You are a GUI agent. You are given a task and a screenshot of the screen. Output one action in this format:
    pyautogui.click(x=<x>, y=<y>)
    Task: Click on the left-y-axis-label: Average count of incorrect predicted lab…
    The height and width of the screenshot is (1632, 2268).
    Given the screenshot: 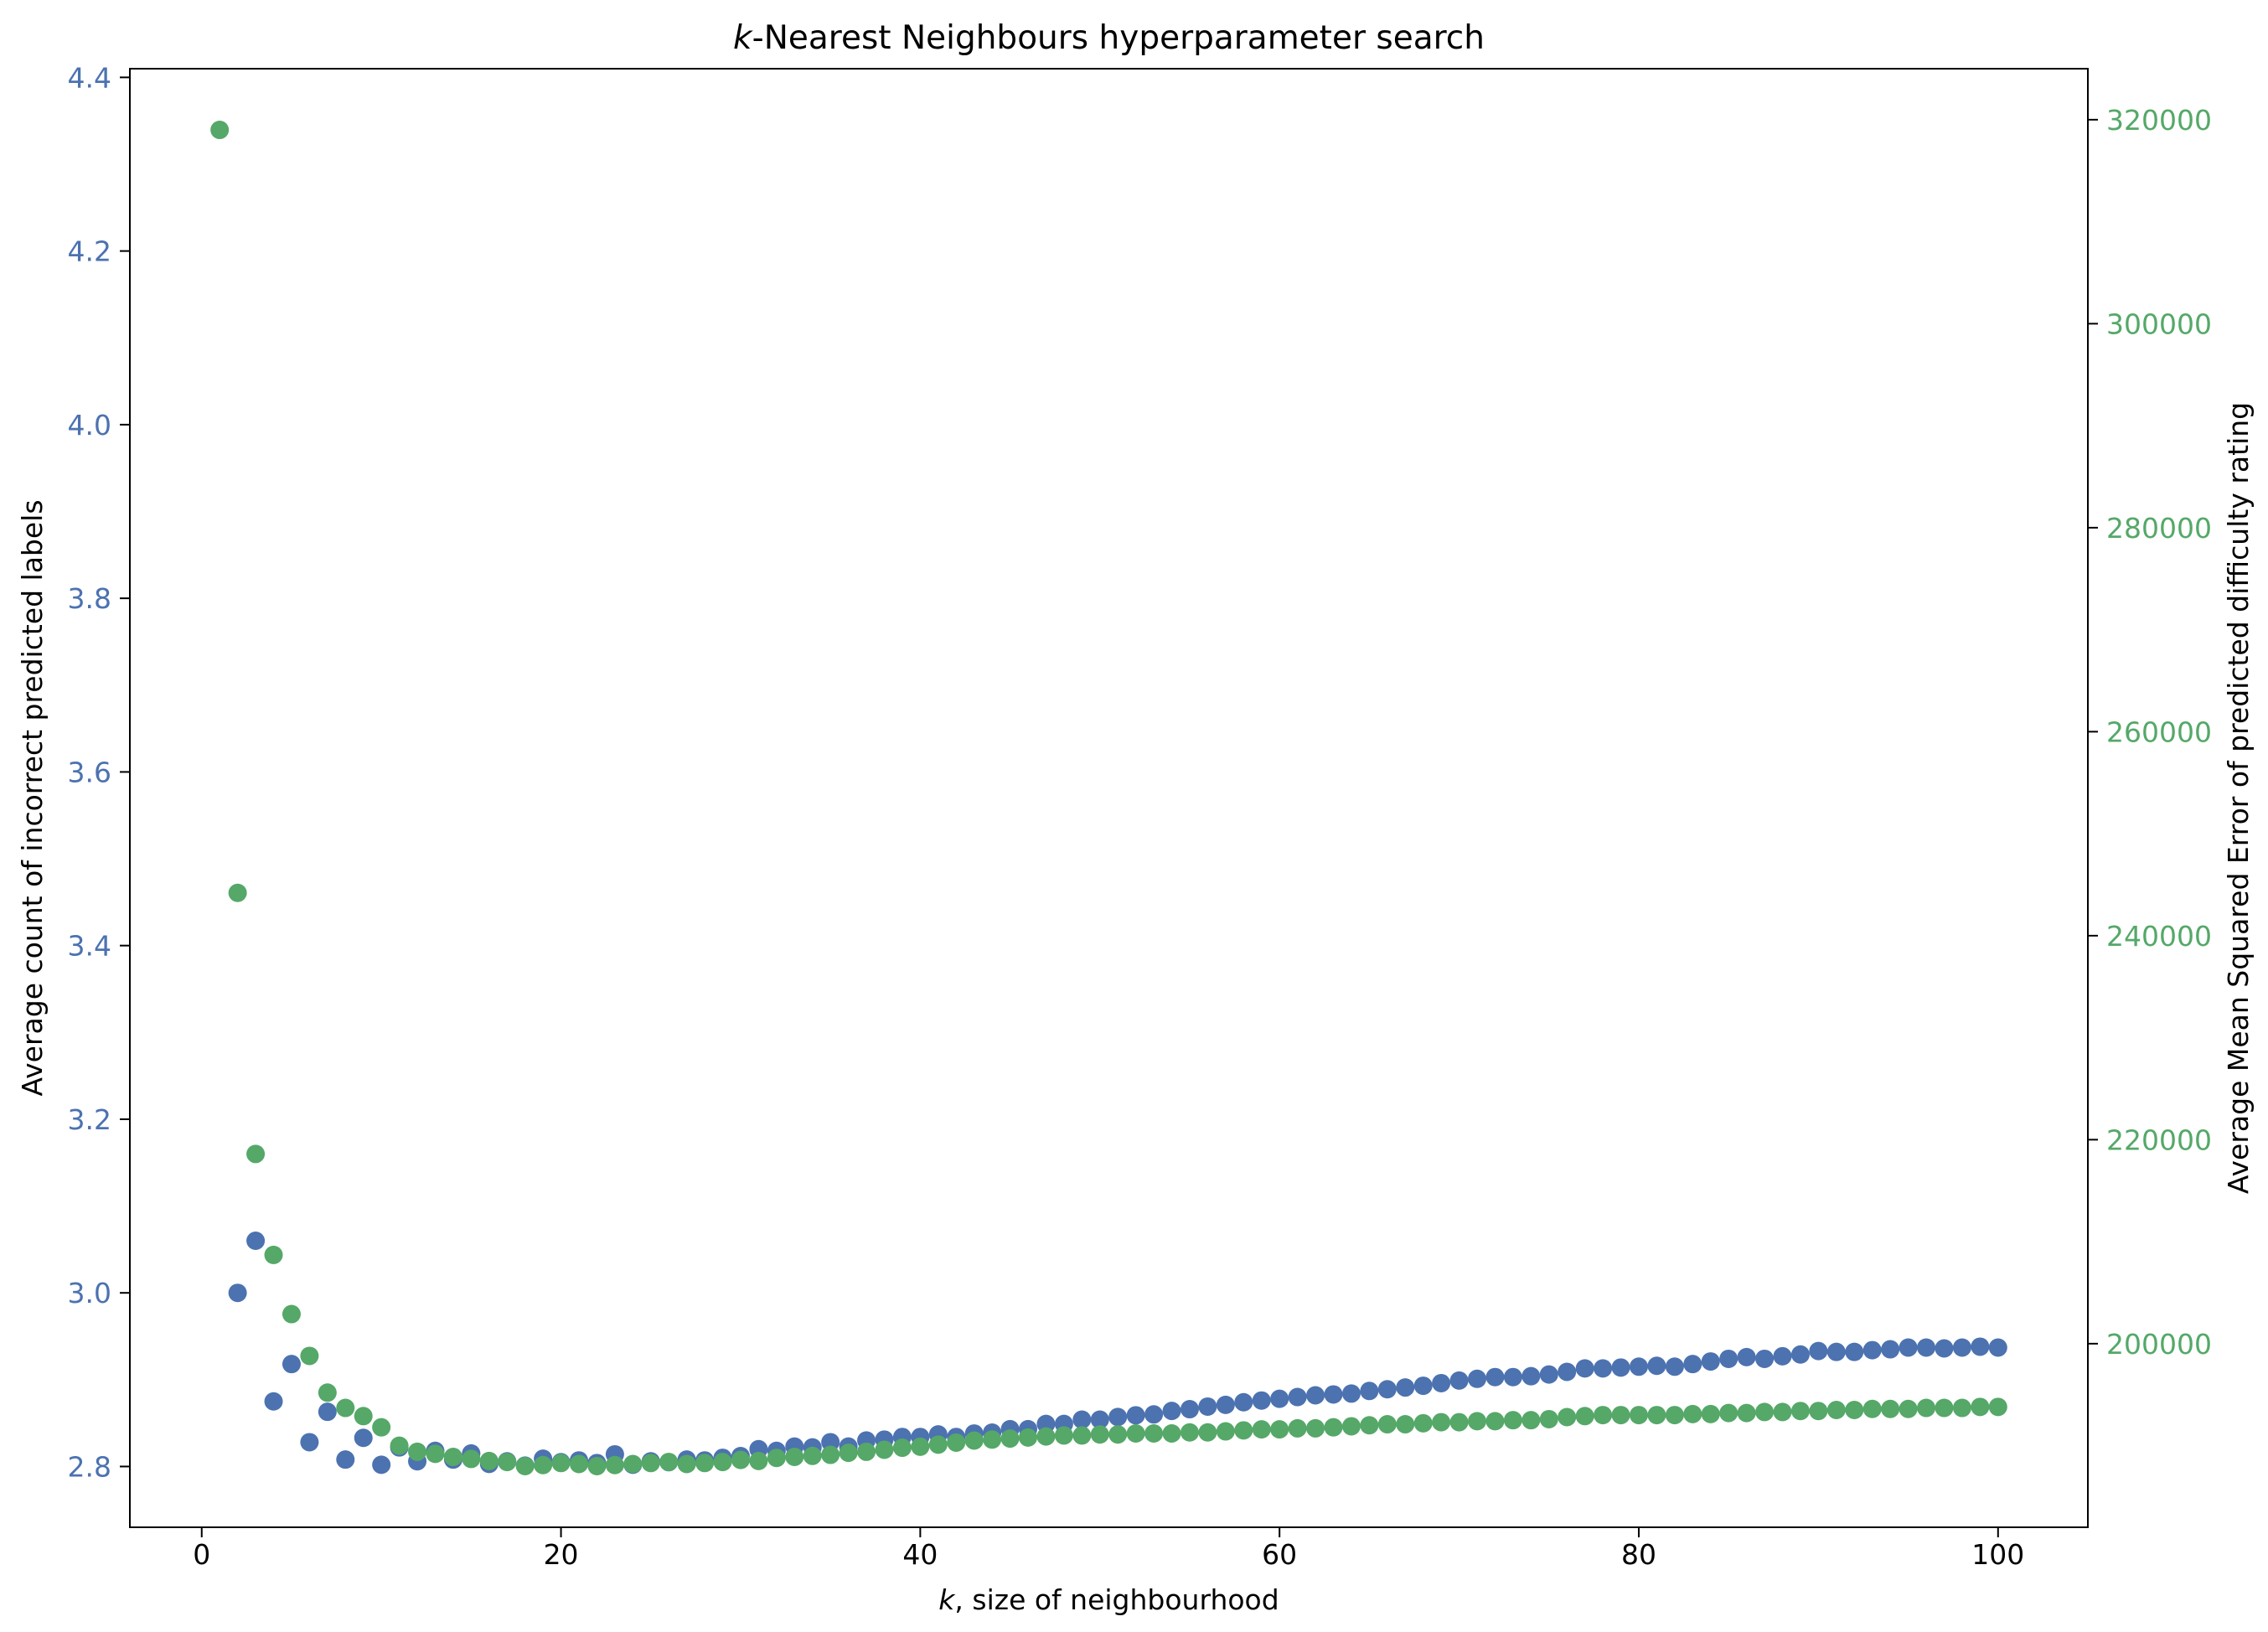 What is the action you would take?
    pyautogui.click(x=32, y=797)
    